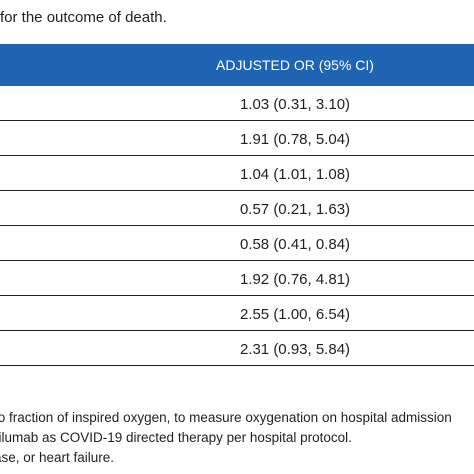 The width and height of the screenshot is (474, 474). I want to click on adjusted-or-cell: 2.55 (1.00, 6.54), so click(295, 314).